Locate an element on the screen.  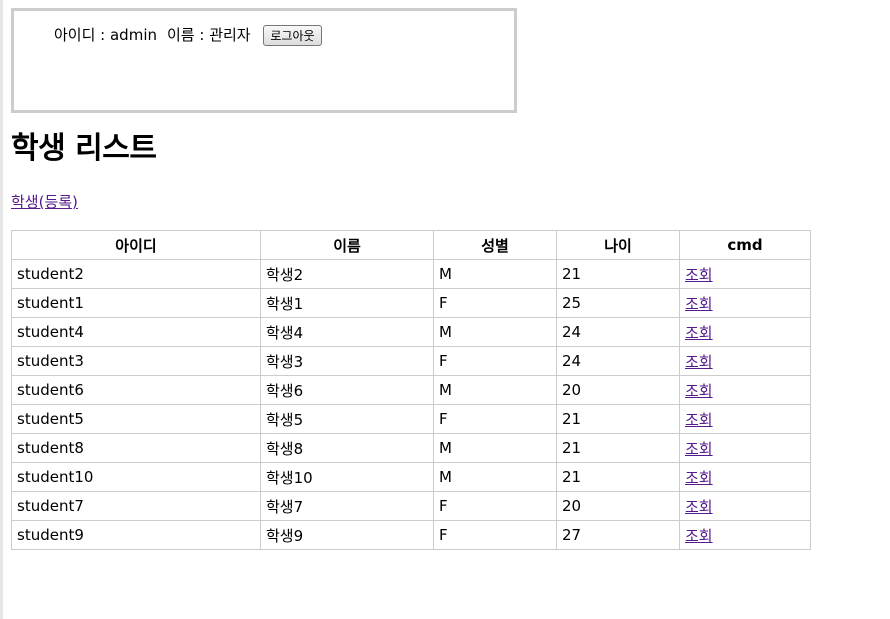
cell-id: student1 is located at coordinates (136, 303).